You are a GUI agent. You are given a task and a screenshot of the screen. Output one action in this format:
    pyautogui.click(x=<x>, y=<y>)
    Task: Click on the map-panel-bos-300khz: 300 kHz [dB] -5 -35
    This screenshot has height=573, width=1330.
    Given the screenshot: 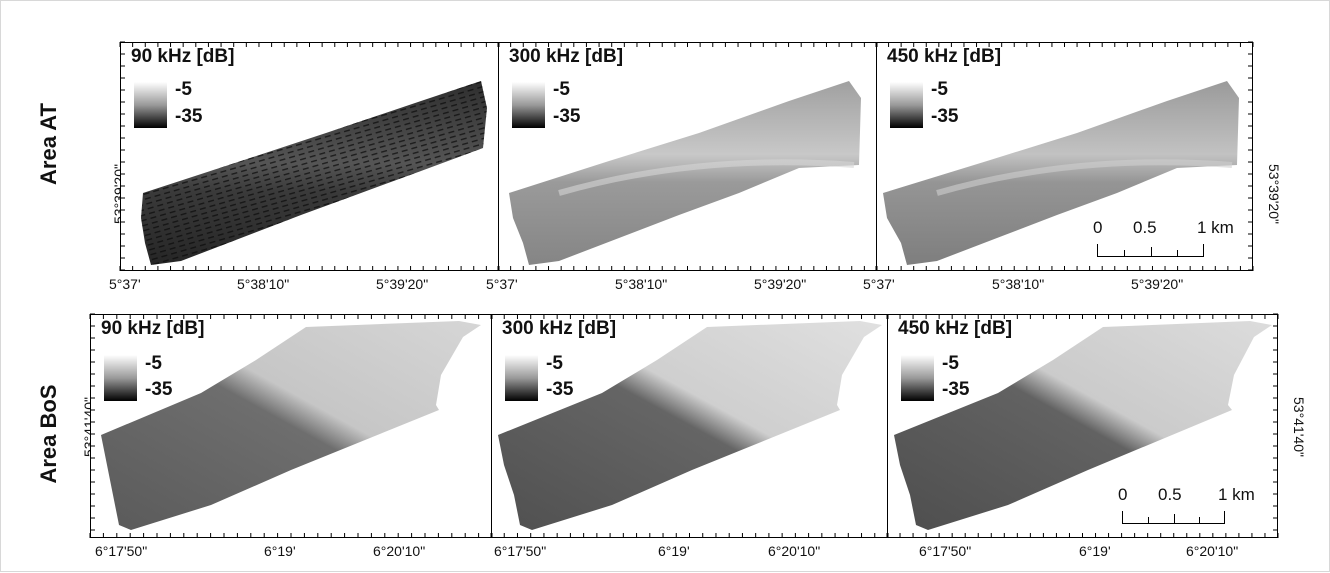 What is the action you would take?
    pyautogui.click(x=689, y=426)
    